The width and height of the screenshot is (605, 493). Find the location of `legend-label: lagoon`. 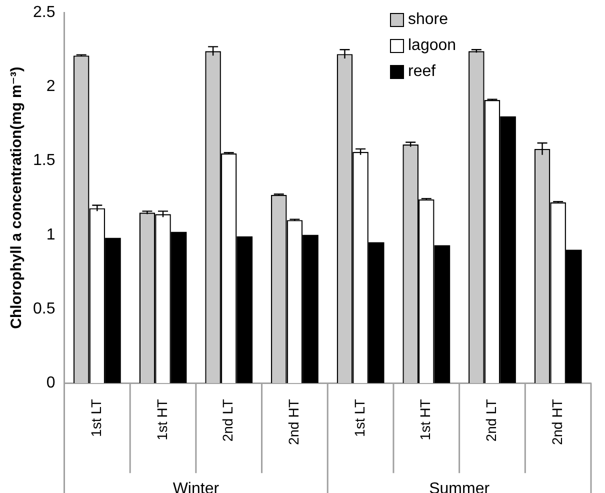

legend-label: lagoon is located at coordinates (432, 46).